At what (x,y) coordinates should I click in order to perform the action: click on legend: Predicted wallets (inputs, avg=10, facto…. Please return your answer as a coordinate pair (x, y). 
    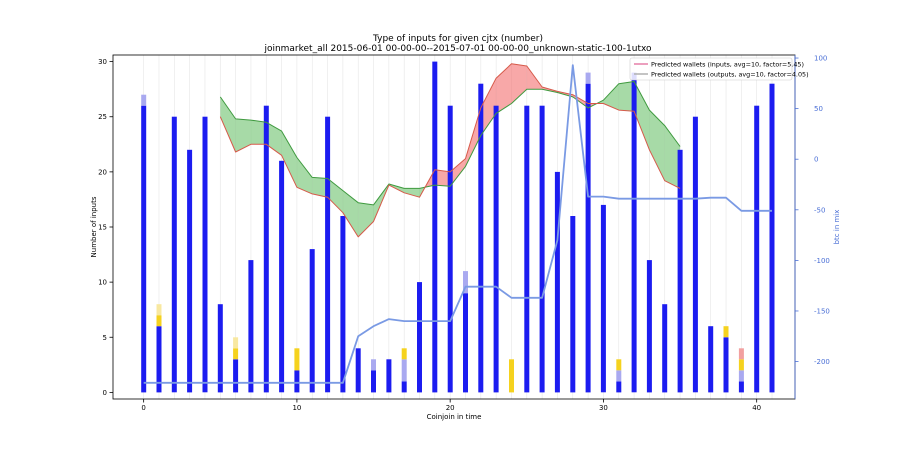
    Looking at the image, I should click on (719, 69).